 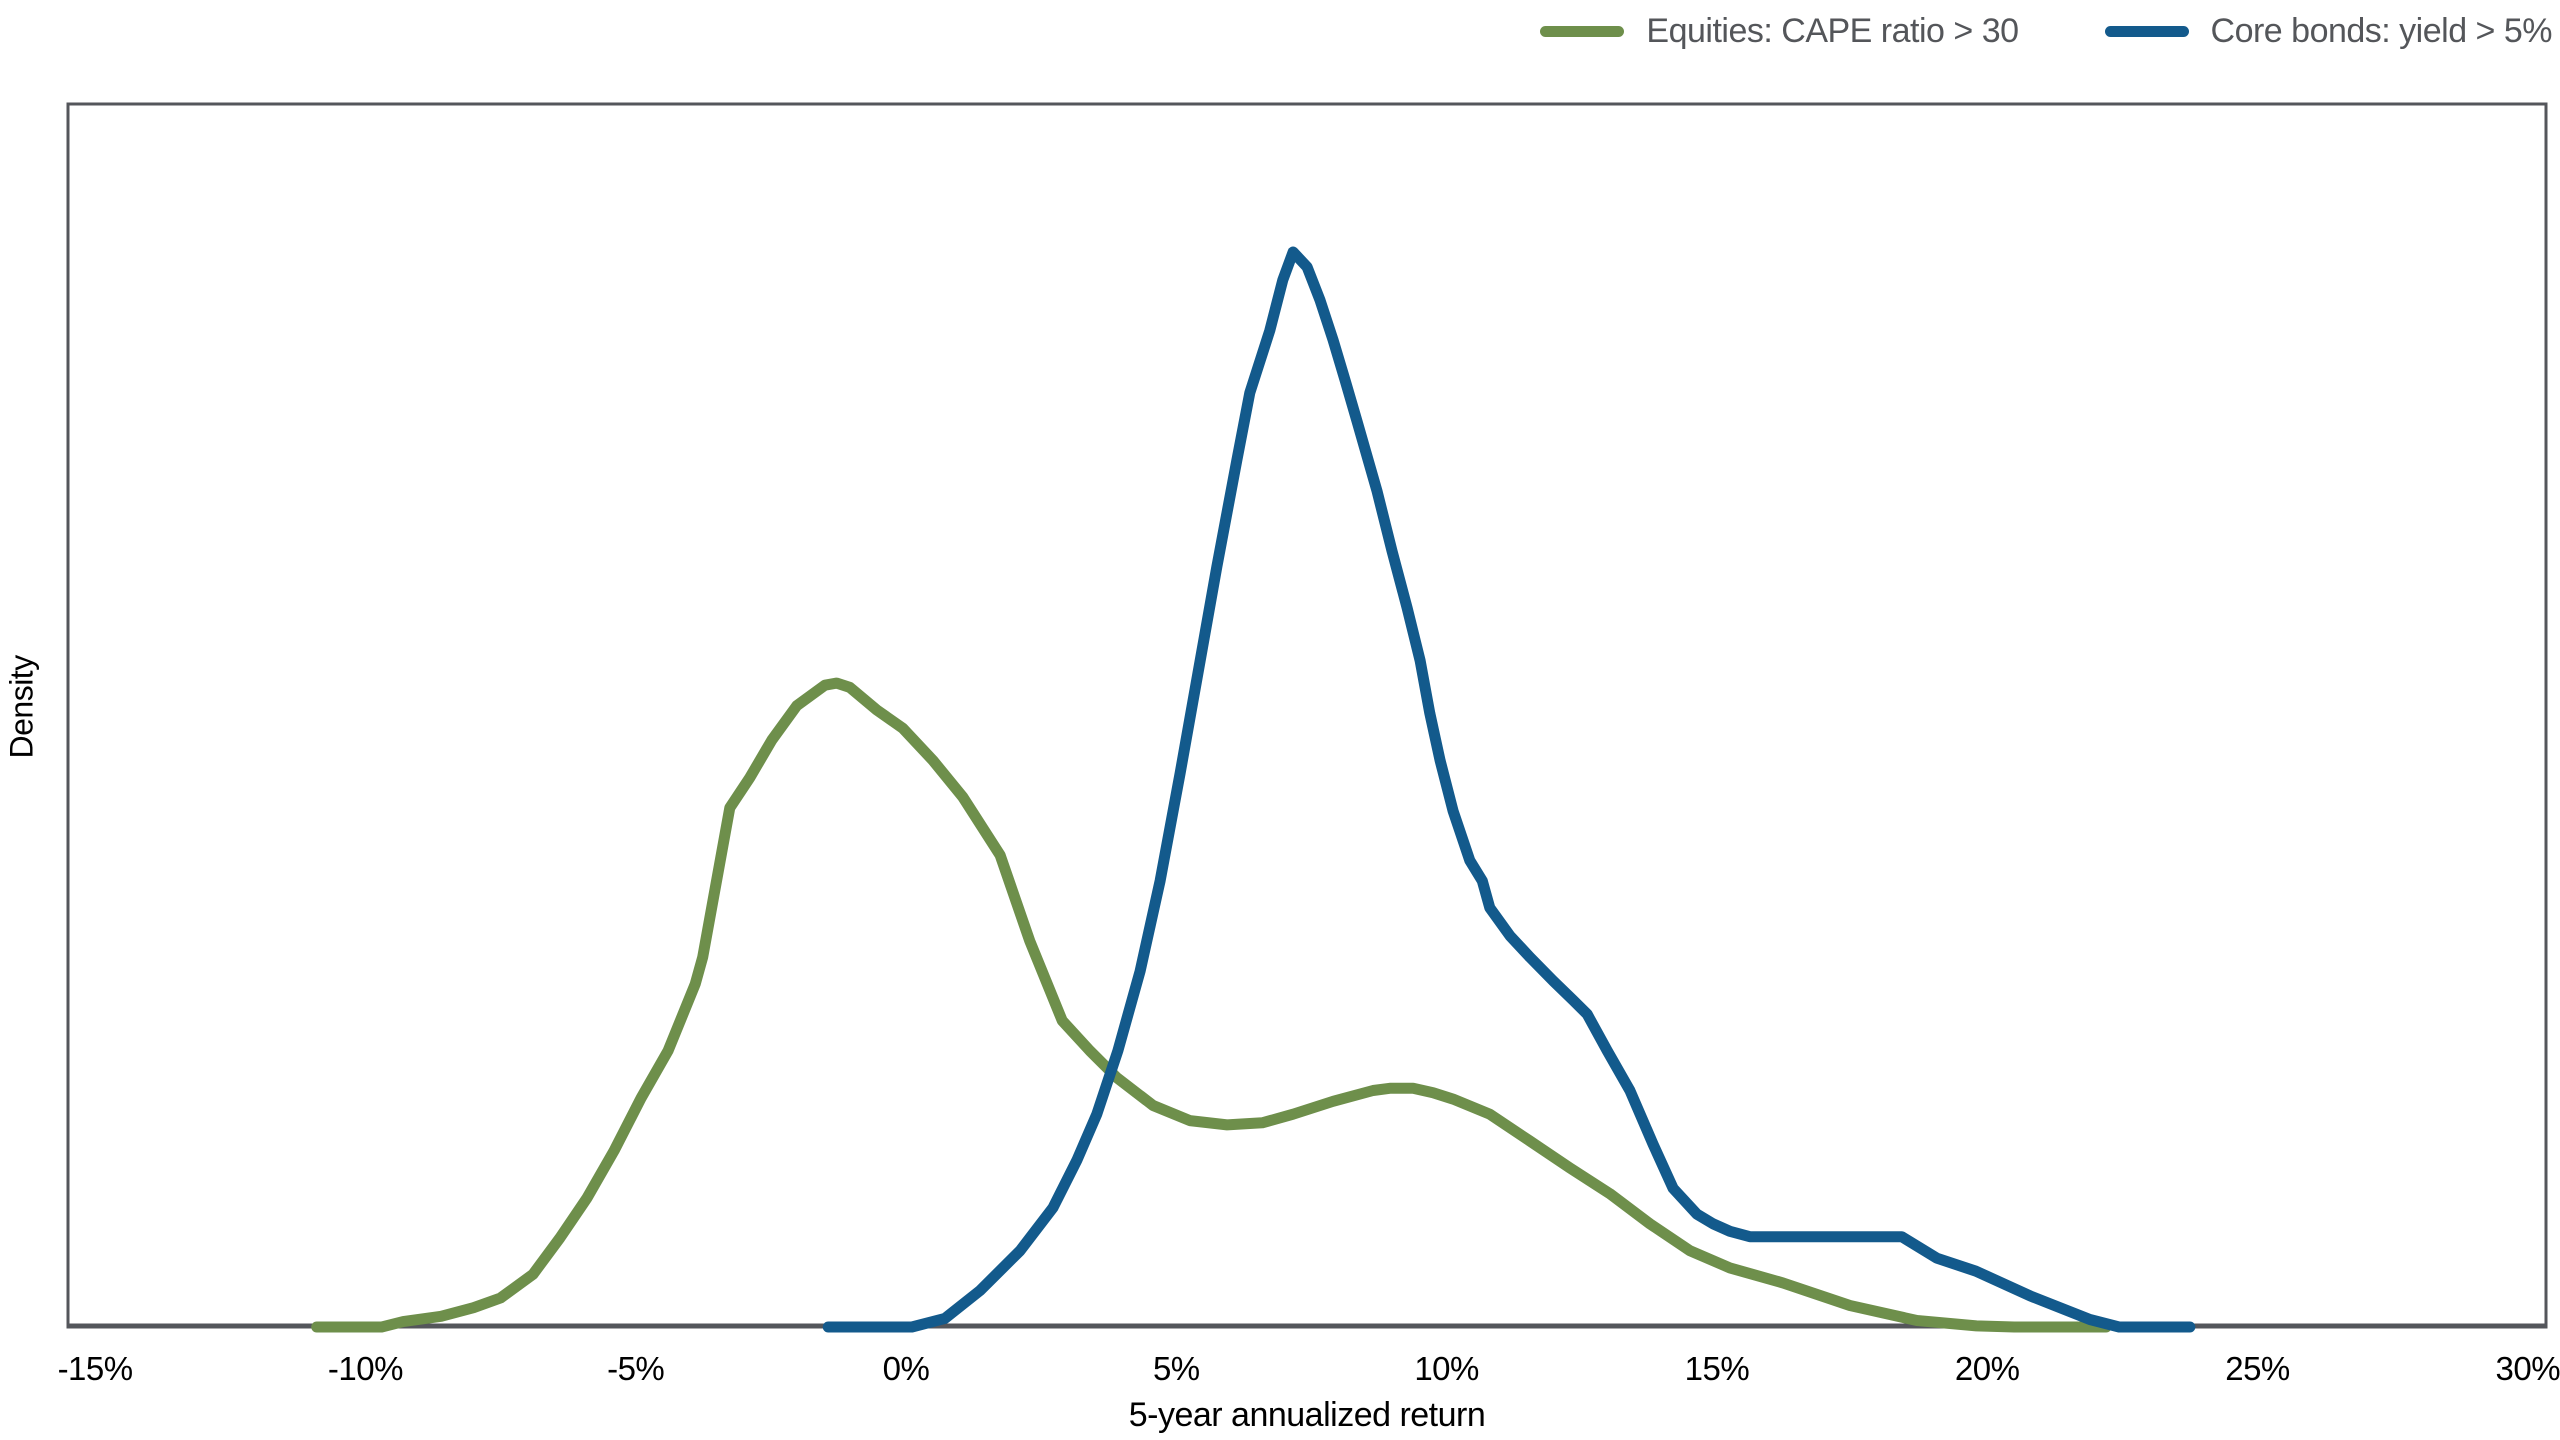 What do you see at coordinates (1307, 1415) in the screenshot?
I see `x-axis-title: 5-year annualized return` at bounding box center [1307, 1415].